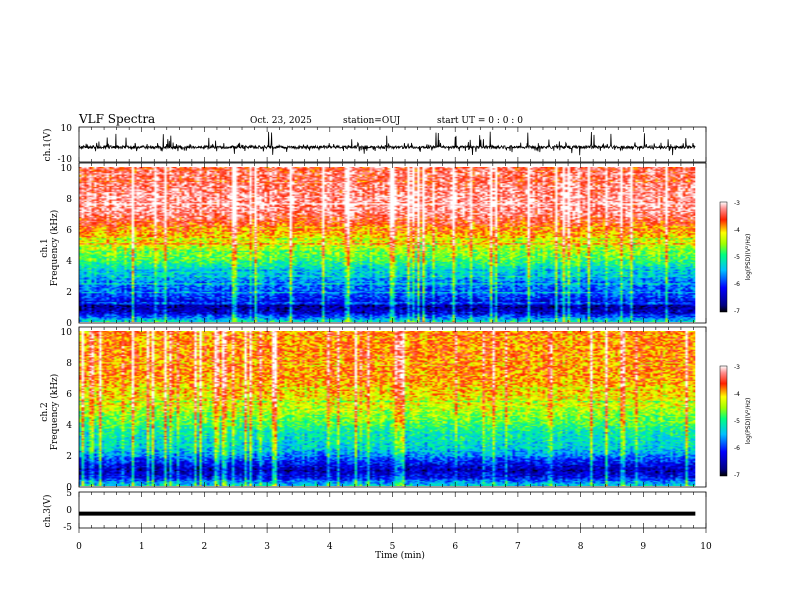  Describe the element at coordinates (723, 421) in the screenshot. I see `ch2-colorbar-scale` at that location.